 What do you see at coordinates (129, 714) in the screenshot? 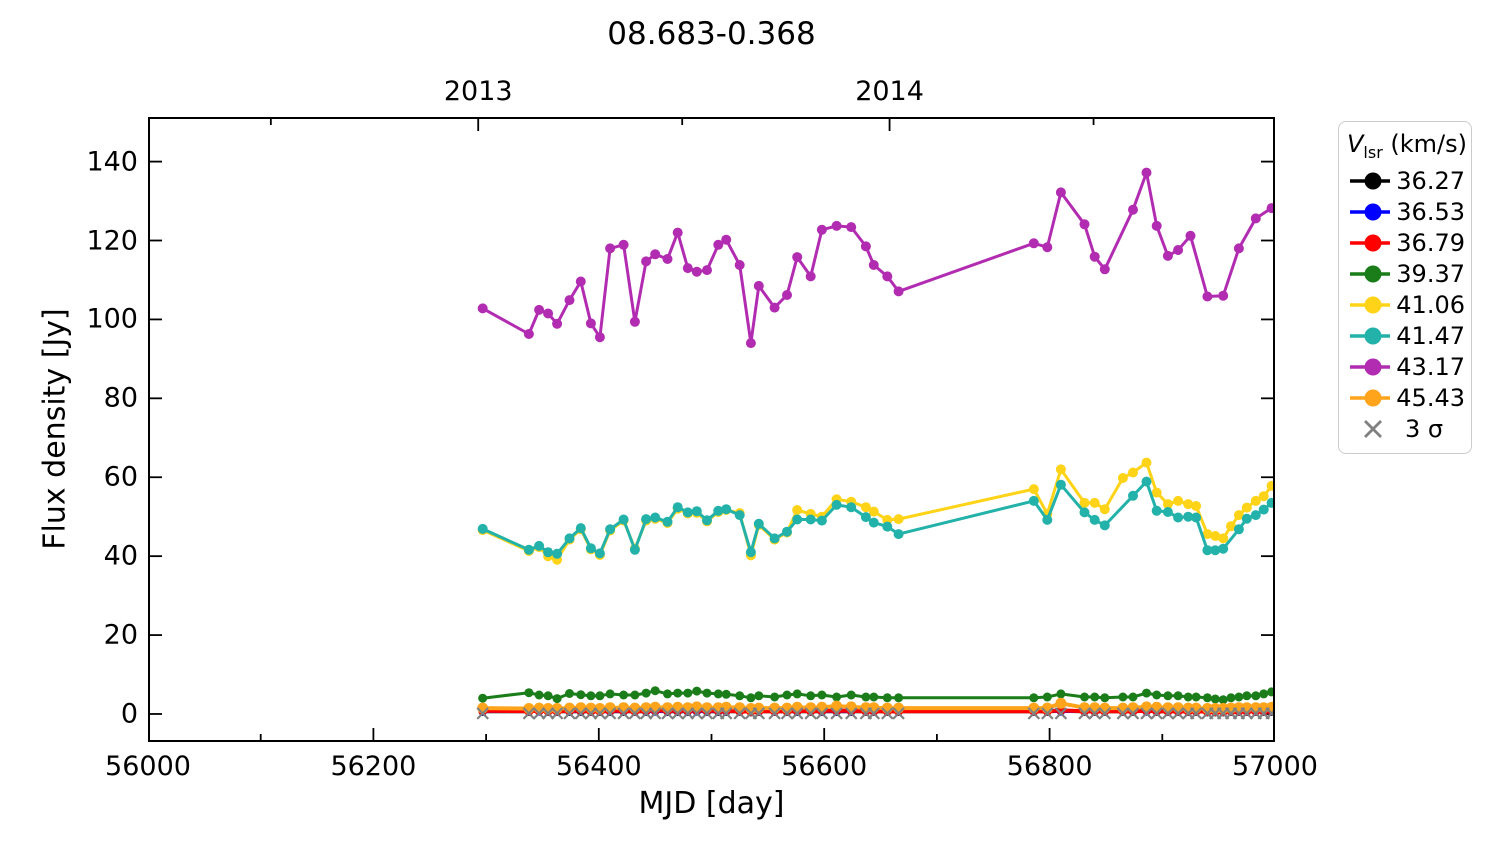
I see `y-tick-label: 0` at bounding box center [129, 714].